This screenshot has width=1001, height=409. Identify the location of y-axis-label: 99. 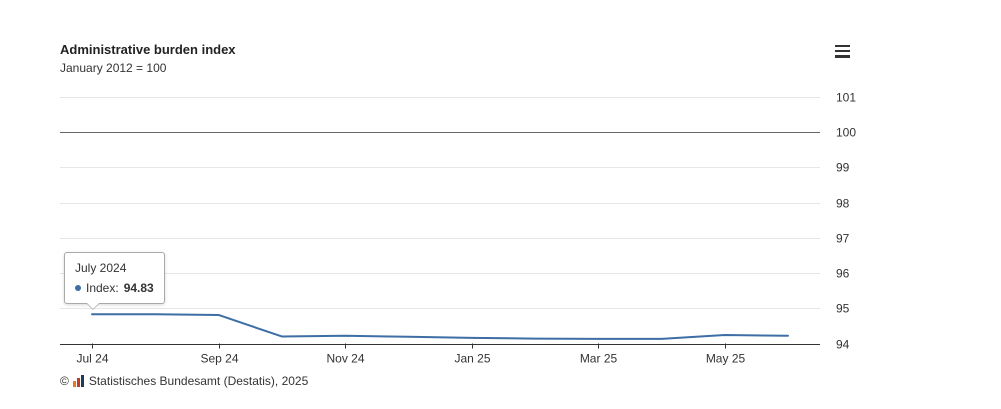
(843, 168).